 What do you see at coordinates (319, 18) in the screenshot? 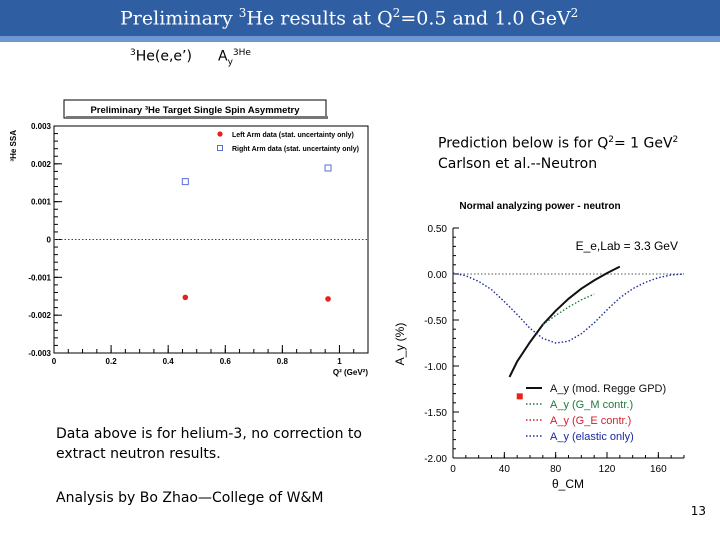
I see `title-text-he: He results at Q` at bounding box center [319, 18].